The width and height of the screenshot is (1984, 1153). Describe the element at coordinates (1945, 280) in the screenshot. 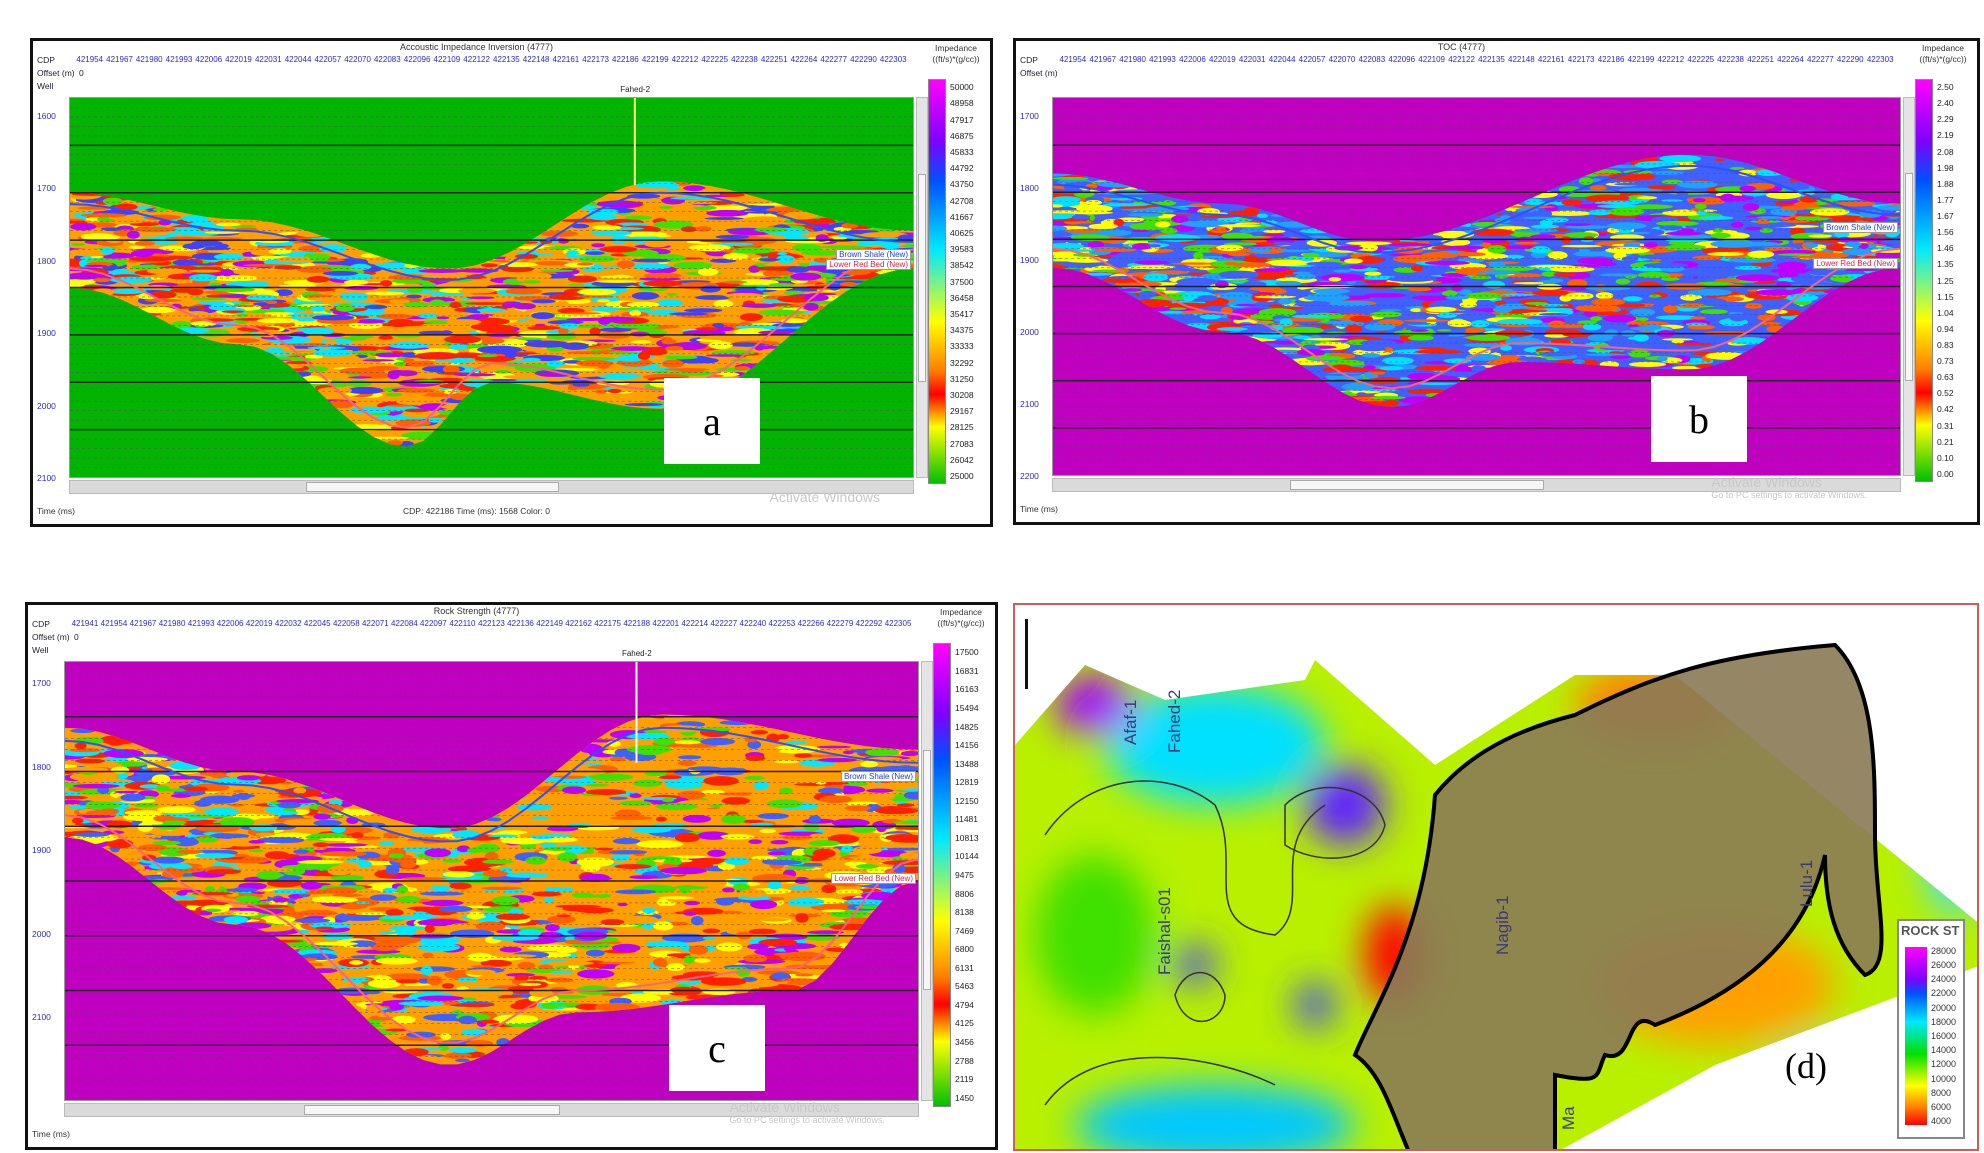

I see `colorbar-value: 1.25` at that location.